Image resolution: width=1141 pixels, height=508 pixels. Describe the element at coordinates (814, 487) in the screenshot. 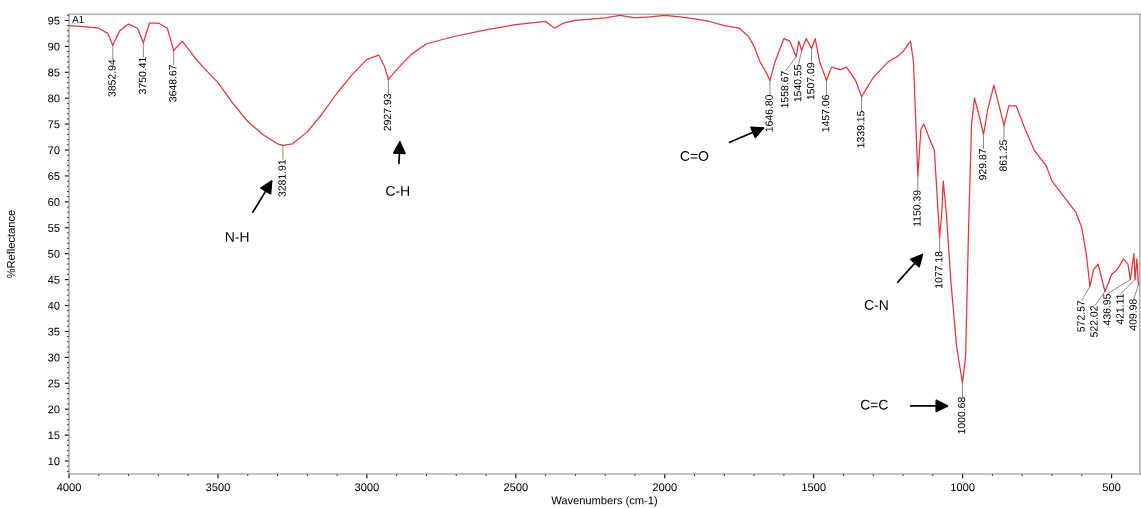

I see `x-tick-label: 1500` at that location.